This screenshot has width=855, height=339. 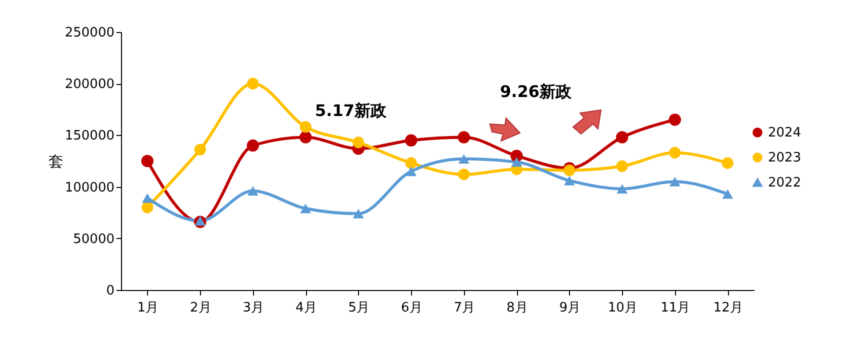 What do you see at coordinates (728, 308) in the screenshot?
I see `x-tick-label: 12月` at bounding box center [728, 308].